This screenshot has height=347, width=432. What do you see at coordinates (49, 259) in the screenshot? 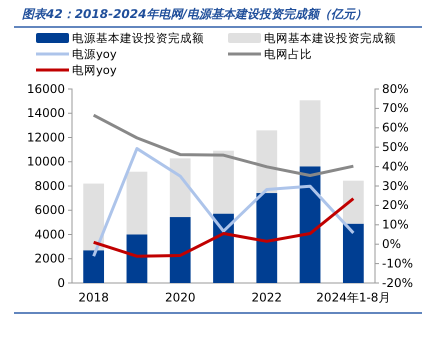
I see `y-tick-label: 2000` at bounding box center [49, 259].